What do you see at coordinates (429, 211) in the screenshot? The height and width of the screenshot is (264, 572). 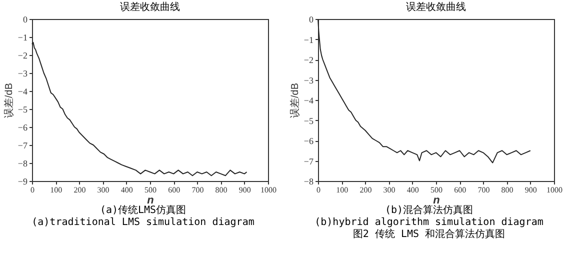 I see `text: (b)混合算法仿真图` at bounding box center [429, 211].